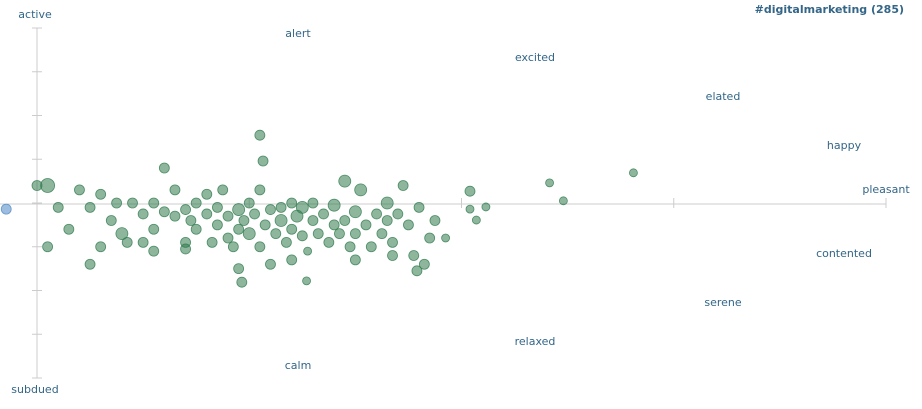  Describe the element at coordinates (829, 9) in the screenshot. I see `chart-title: #digitalmarketing (285)` at that location.